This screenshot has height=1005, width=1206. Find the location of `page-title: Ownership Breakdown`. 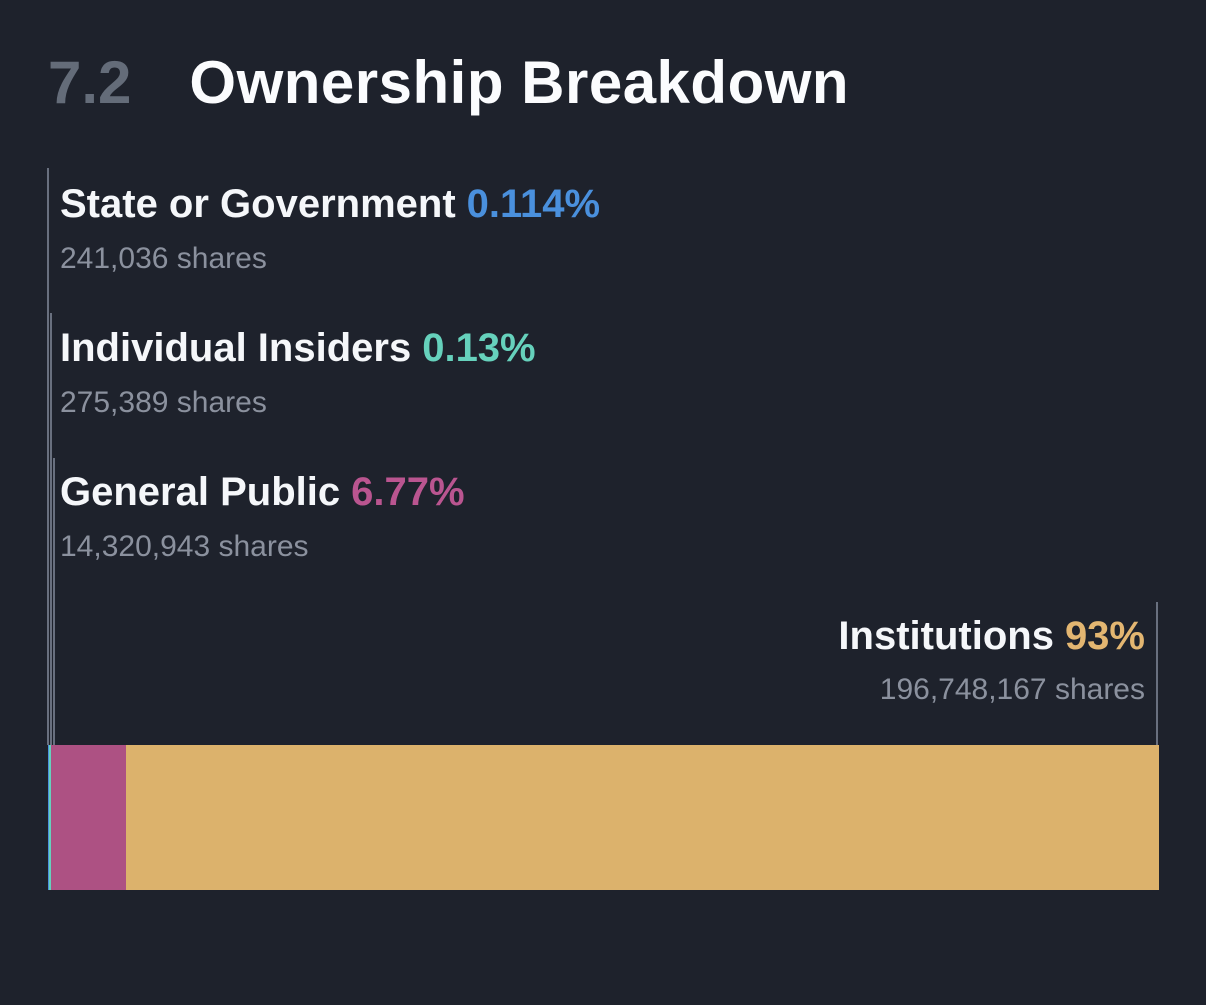

page-title: Ownership Breakdown is located at coordinates (519, 82).